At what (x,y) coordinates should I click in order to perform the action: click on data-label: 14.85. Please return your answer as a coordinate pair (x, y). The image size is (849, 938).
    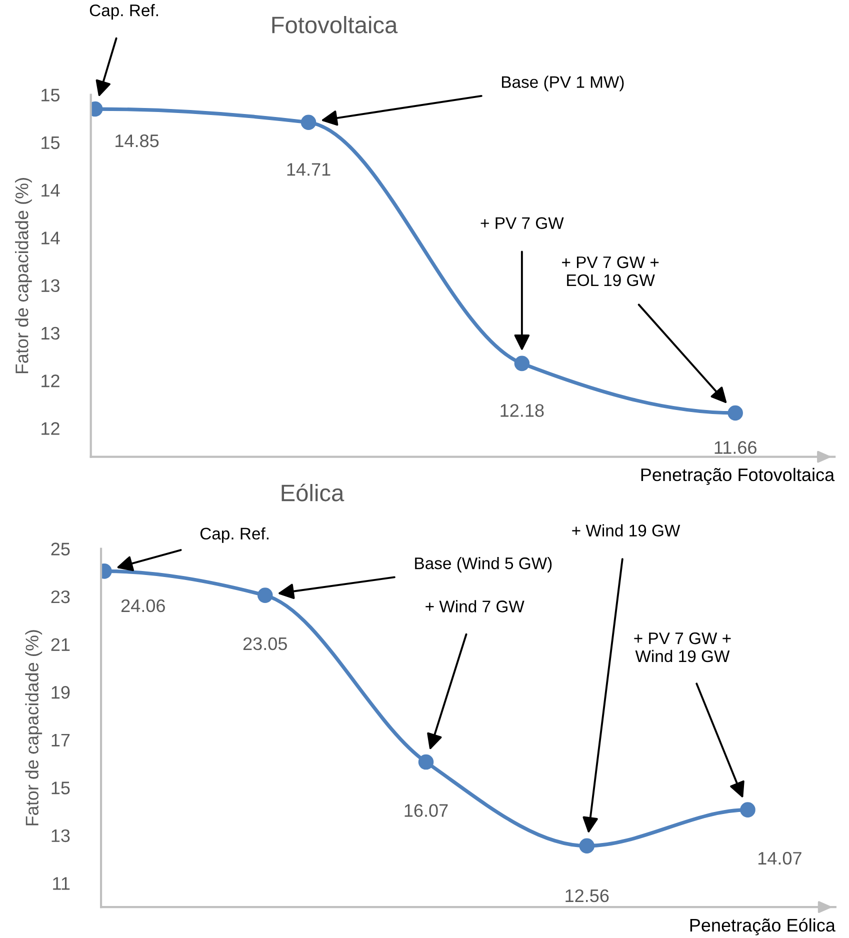
    Looking at the image, I should click on (137, 141).